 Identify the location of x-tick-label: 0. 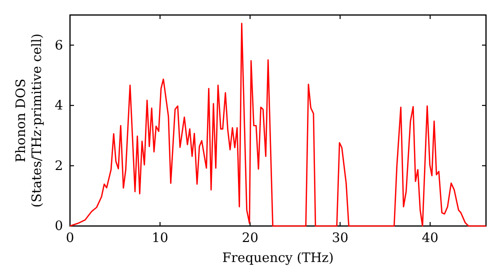
(70, 238).